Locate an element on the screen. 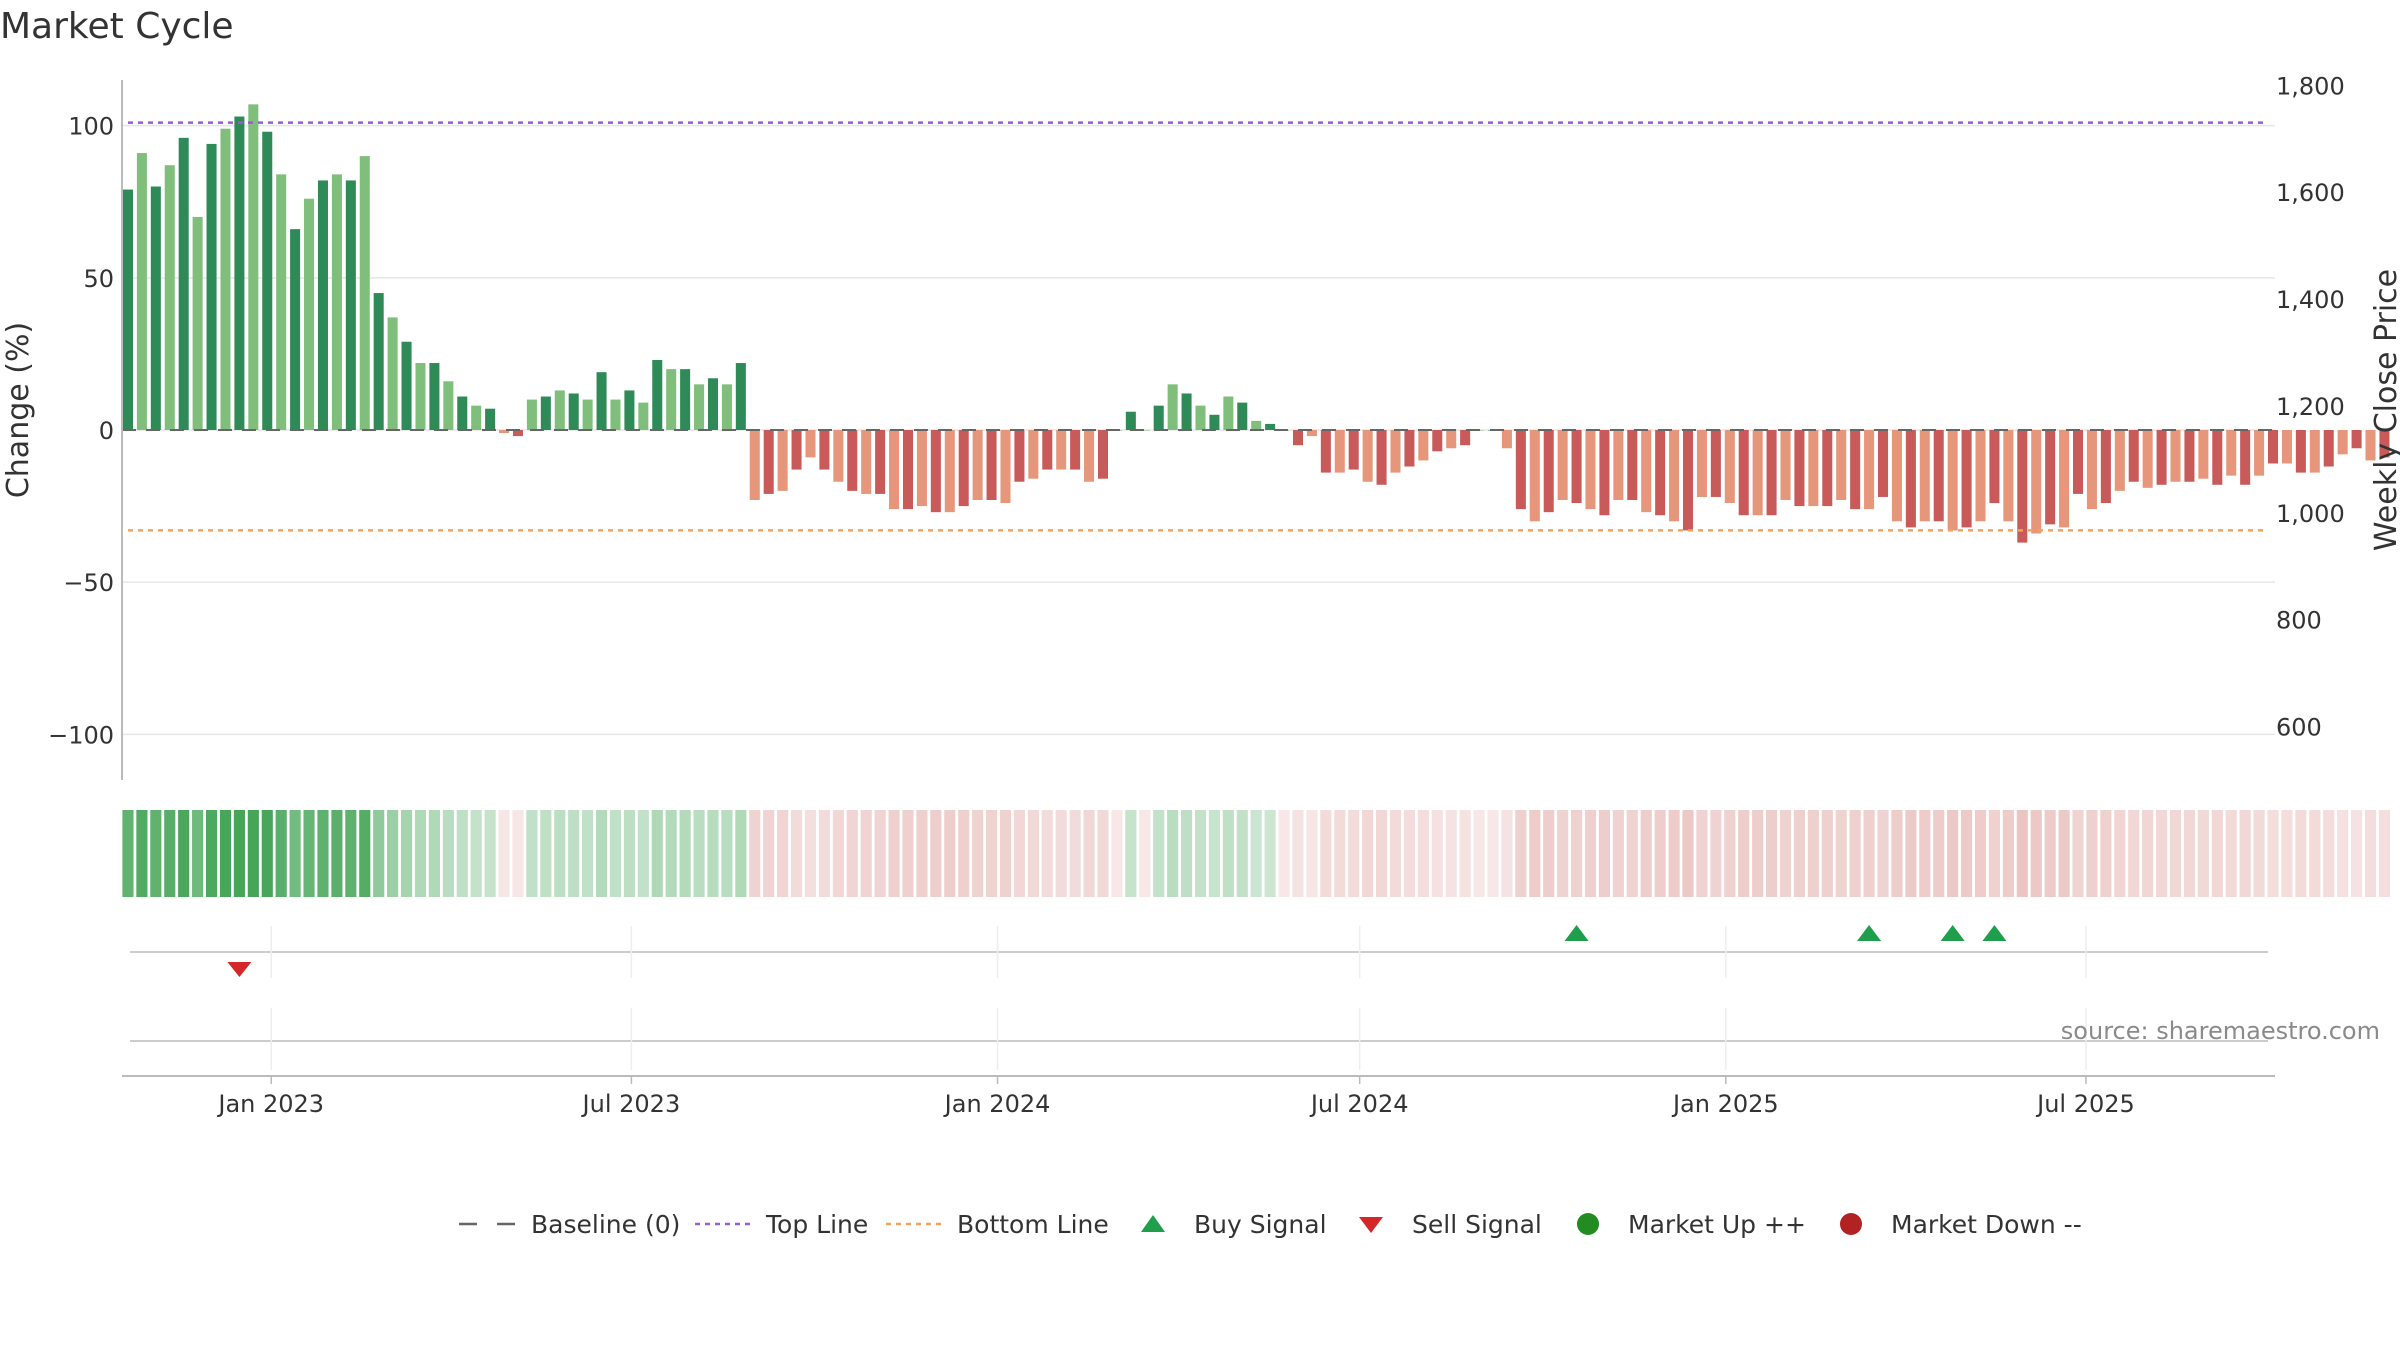  market-marker-panel is located at coordinates (1199, 1039).